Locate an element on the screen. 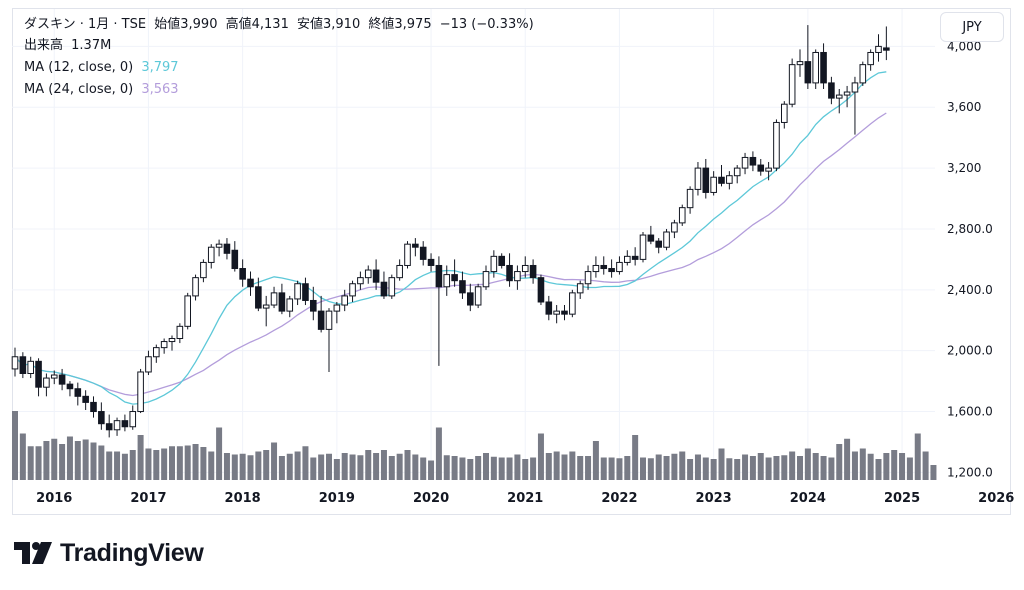  currency-button: JPY is located at coordinates (972, 27).